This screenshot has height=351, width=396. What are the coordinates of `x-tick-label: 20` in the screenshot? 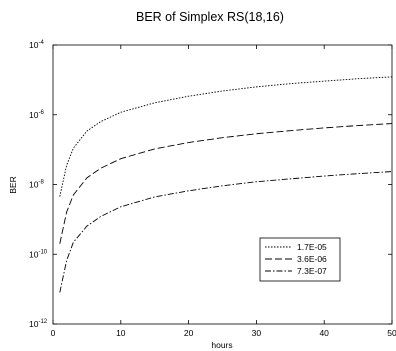 It's located at (189, 333).